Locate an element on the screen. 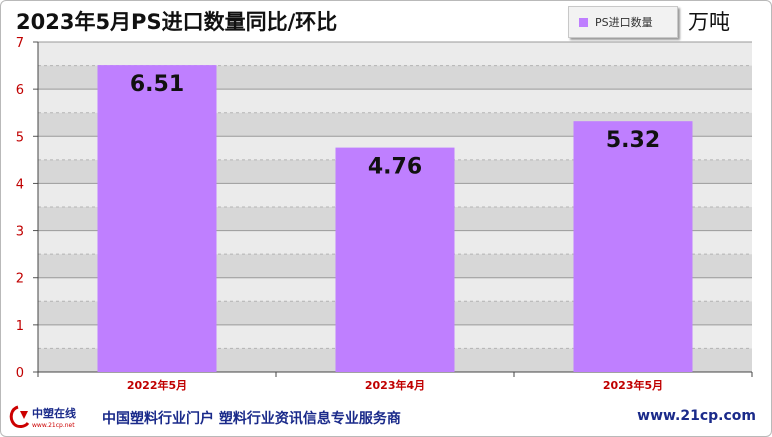 The image size is (772, 437). legend: PS进口数量 is located at coordinates (623, 22).